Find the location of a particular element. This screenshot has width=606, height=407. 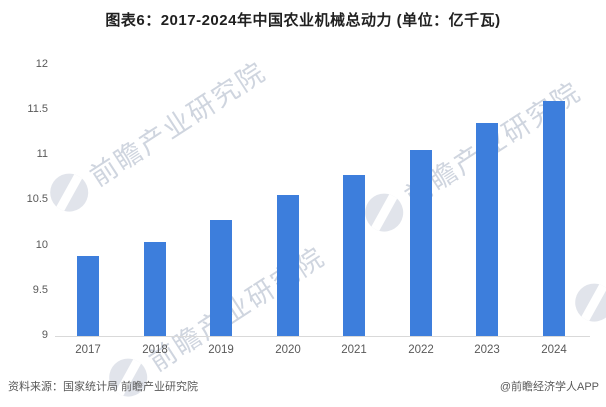

y-tick-label: 10 is located at coordinates (41, 244).